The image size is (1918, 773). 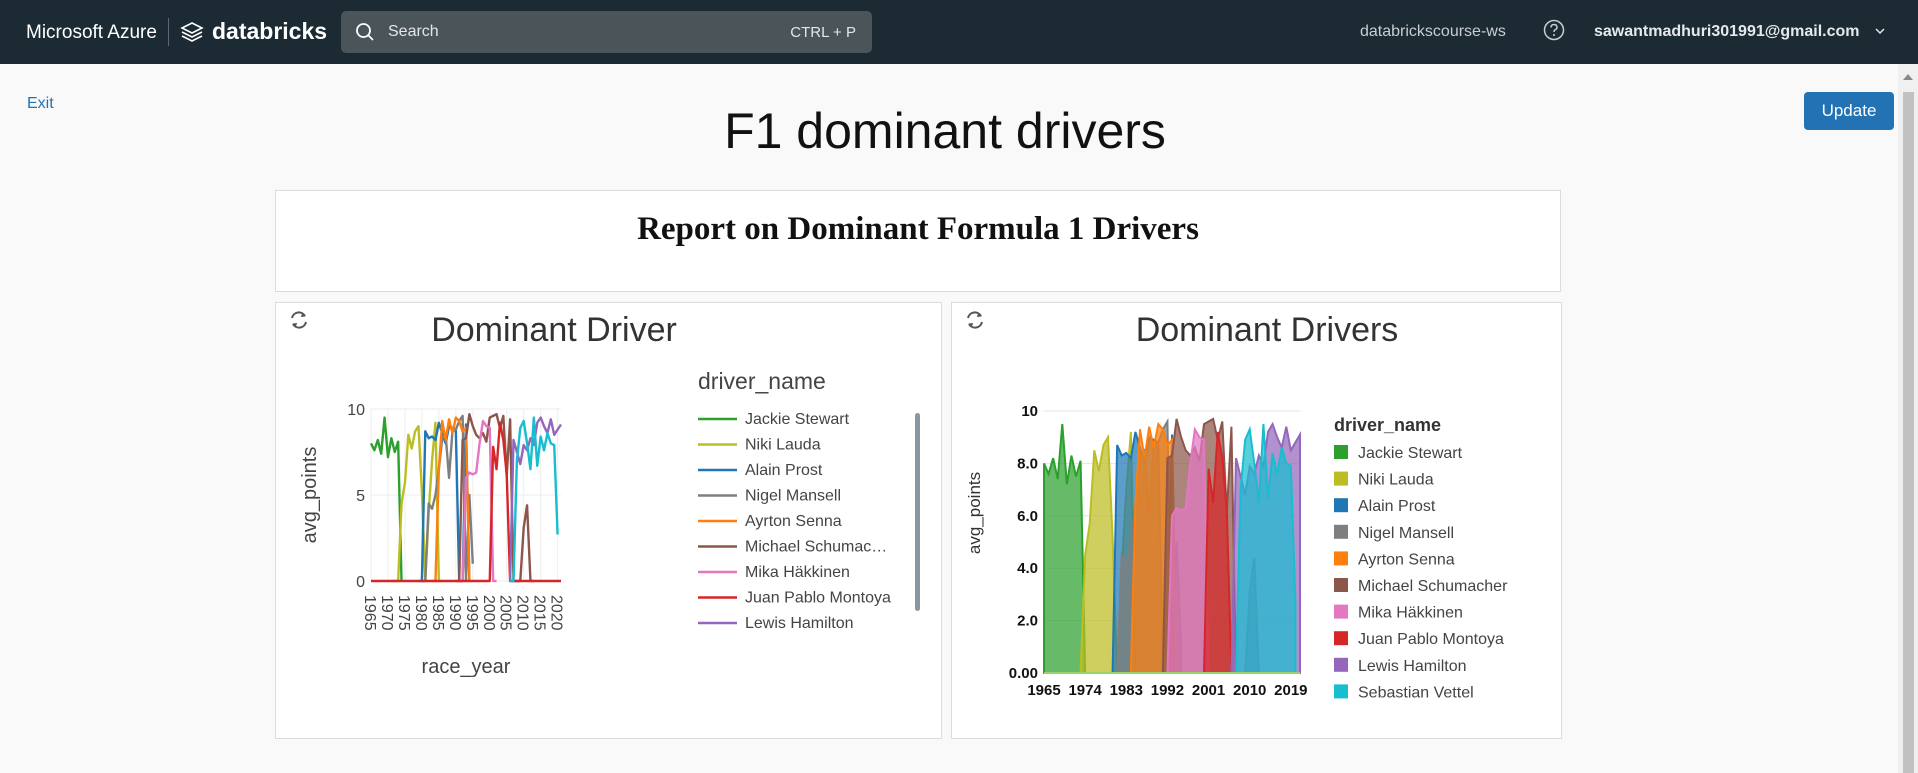 What do you see at coordinates (168, 32) in the screenshot?
I see `brand-divider` at bounding box center [168, 32].